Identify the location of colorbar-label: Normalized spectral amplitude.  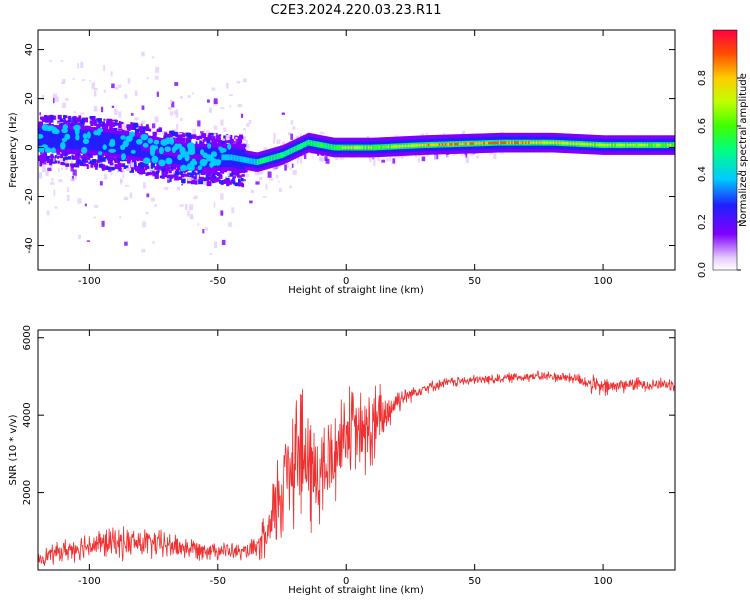
(743, 150).